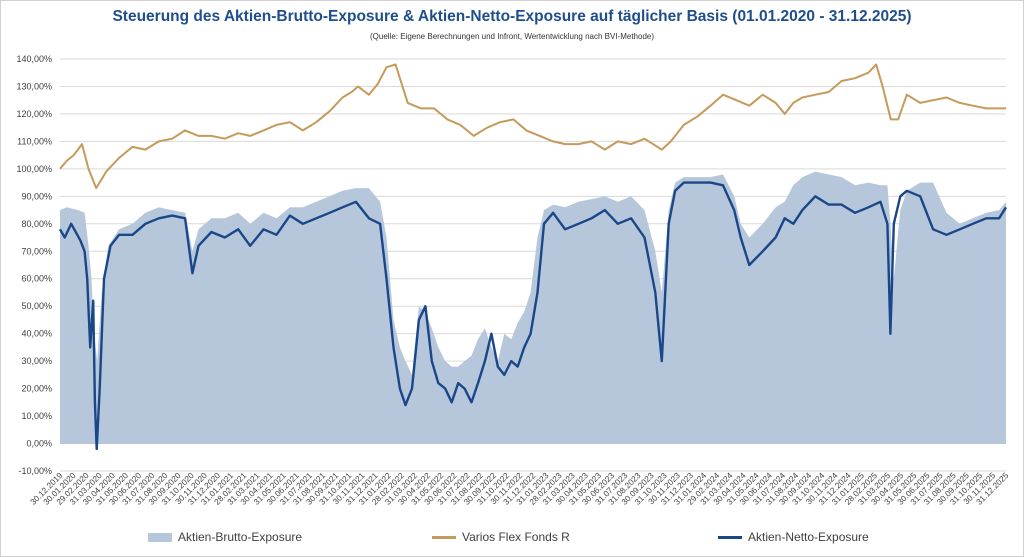  I want to click on y-tick-label: 100,00%, so click(34, 169).